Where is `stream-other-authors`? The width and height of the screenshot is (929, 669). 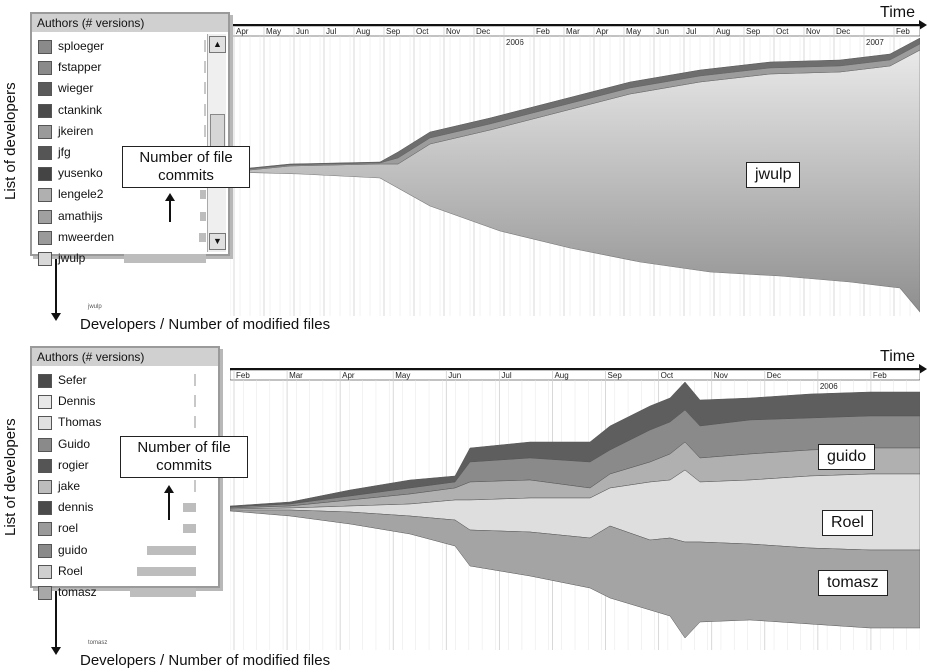 stream-other-authors is located at coordinates (575, 108).